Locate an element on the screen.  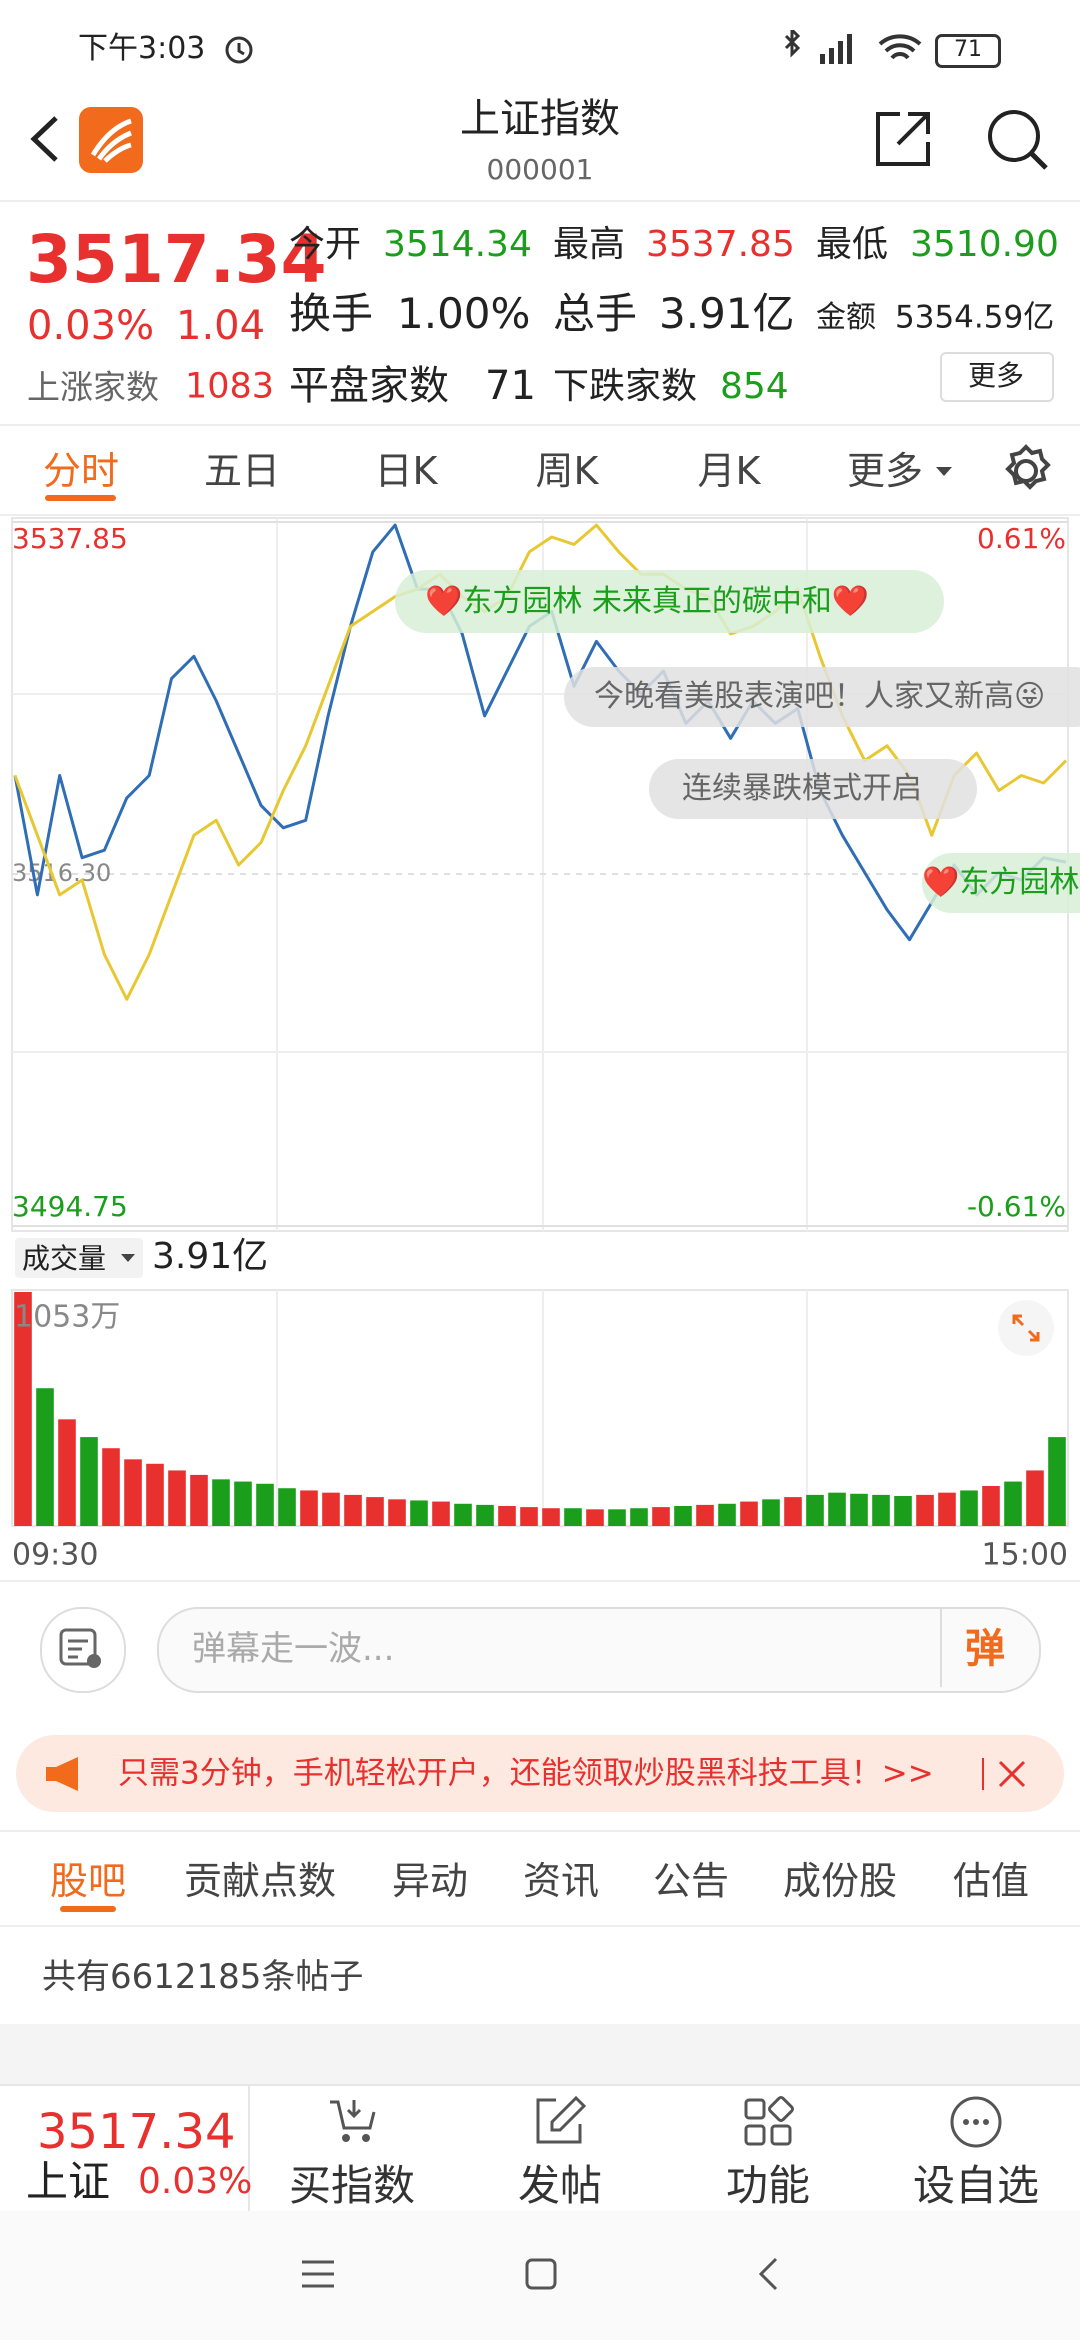
tab: 周K is located at coordinates (567, 471).